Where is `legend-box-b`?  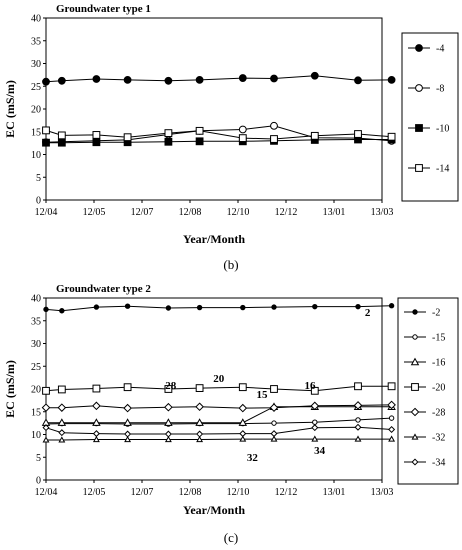 legend-box-b is located at coordinates (430, 117).